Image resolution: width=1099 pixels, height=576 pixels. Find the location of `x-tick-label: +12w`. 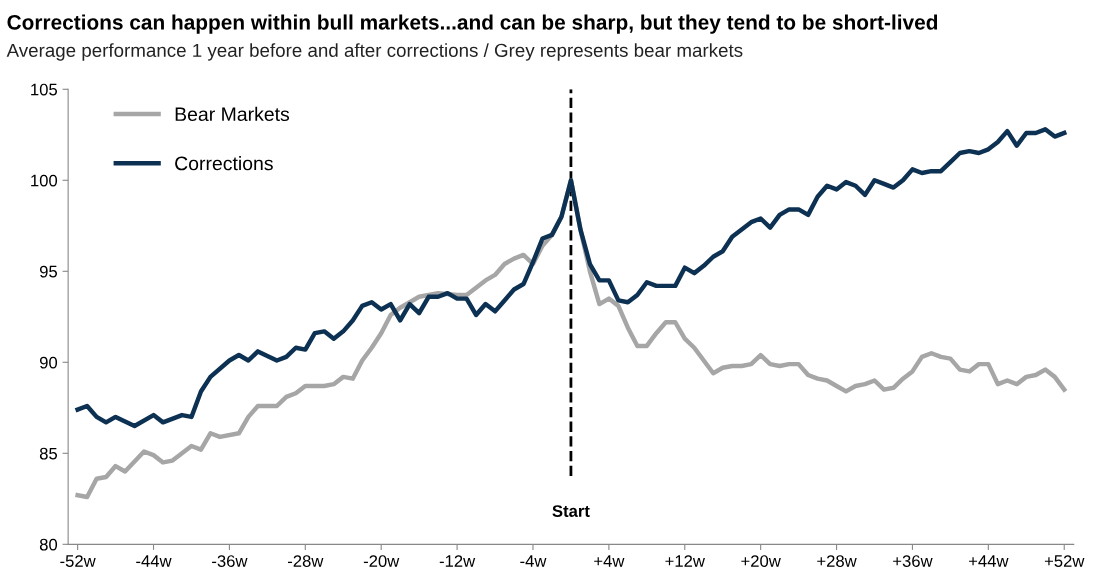

x-tick-label: +12w is located at coordinates (685, 561).